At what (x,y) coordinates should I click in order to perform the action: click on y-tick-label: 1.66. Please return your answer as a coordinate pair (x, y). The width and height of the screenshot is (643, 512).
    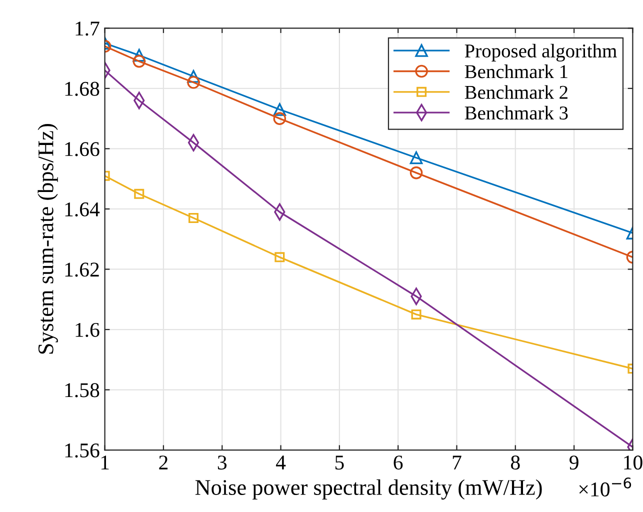
    Looking at the image, I should click on (82, 149).